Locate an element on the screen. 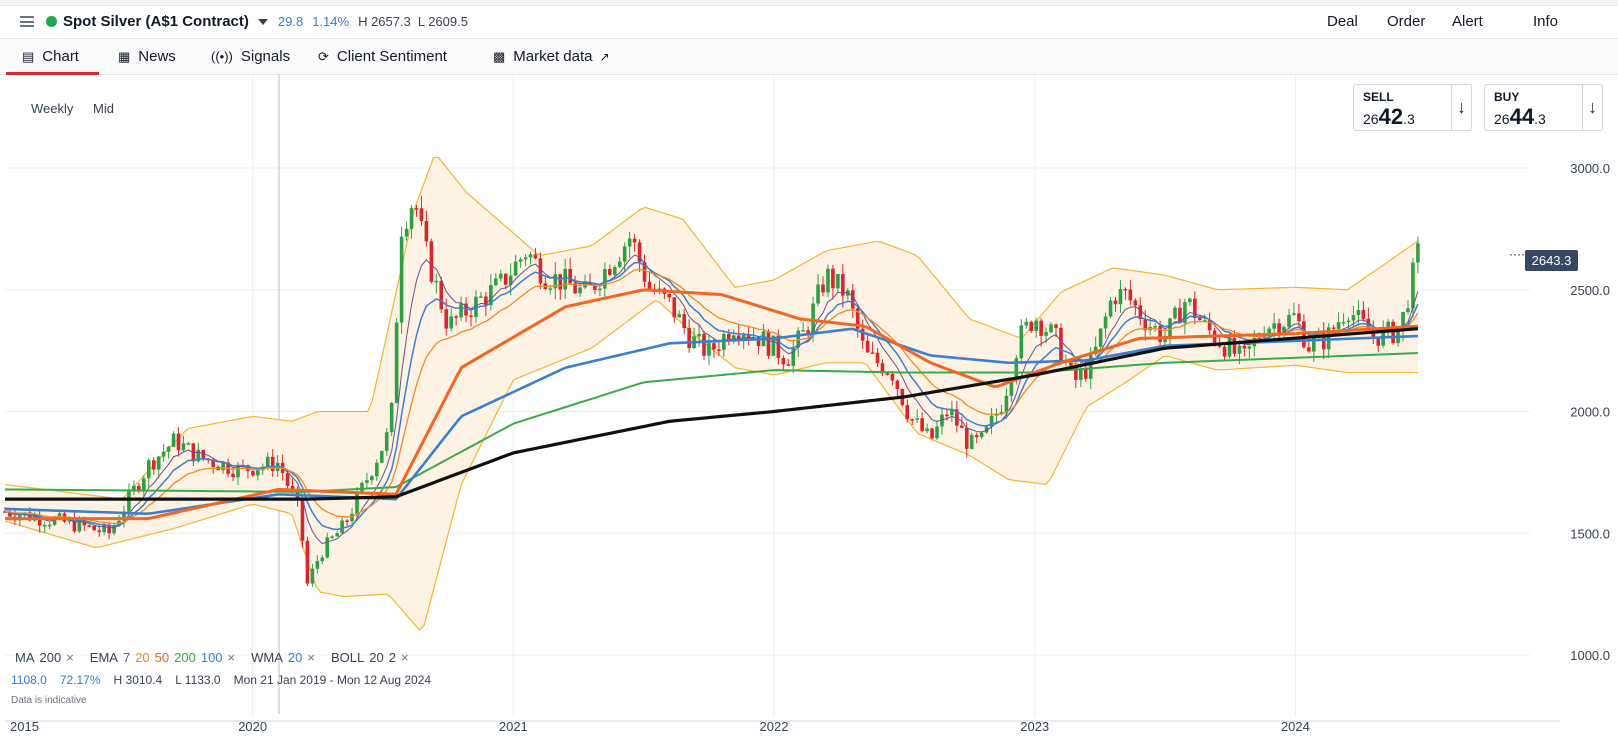 Image resolution: width=1618 pixels, height=744 pixels. buy-button: BUY 2644.3 ↓ is located at coordinates (1543, 107).